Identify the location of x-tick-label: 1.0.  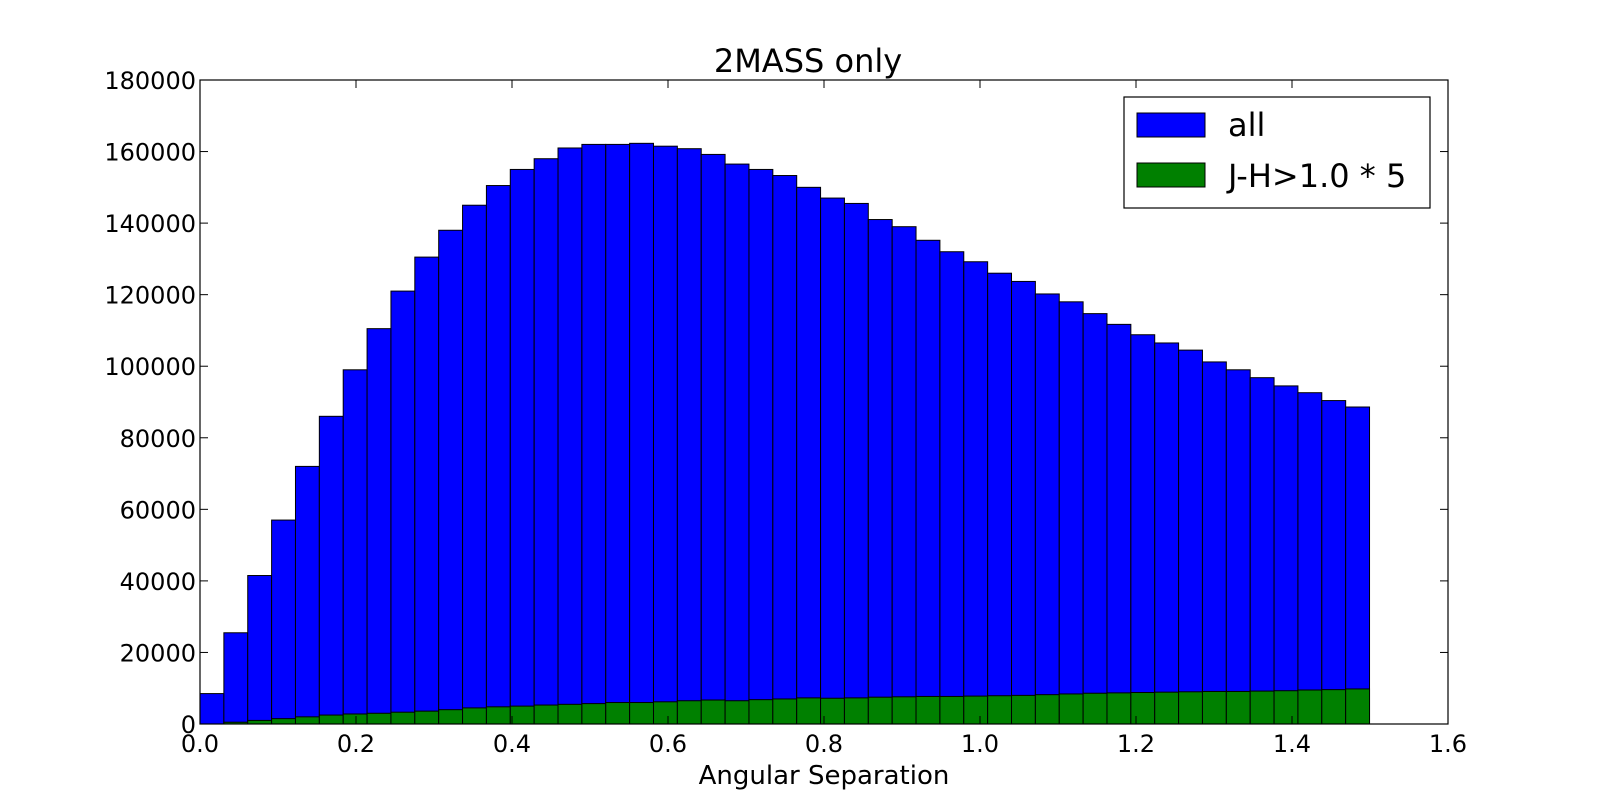
(980, 744).